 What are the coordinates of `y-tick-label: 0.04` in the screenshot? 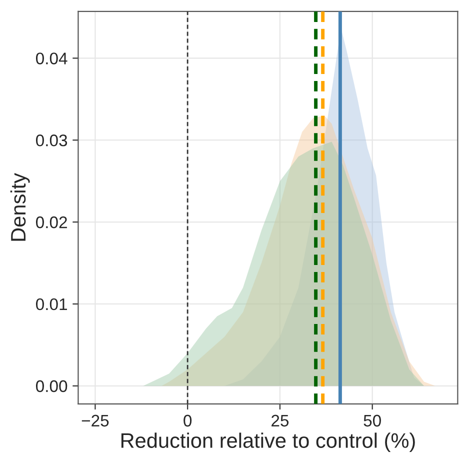 It's located at (52, 58).